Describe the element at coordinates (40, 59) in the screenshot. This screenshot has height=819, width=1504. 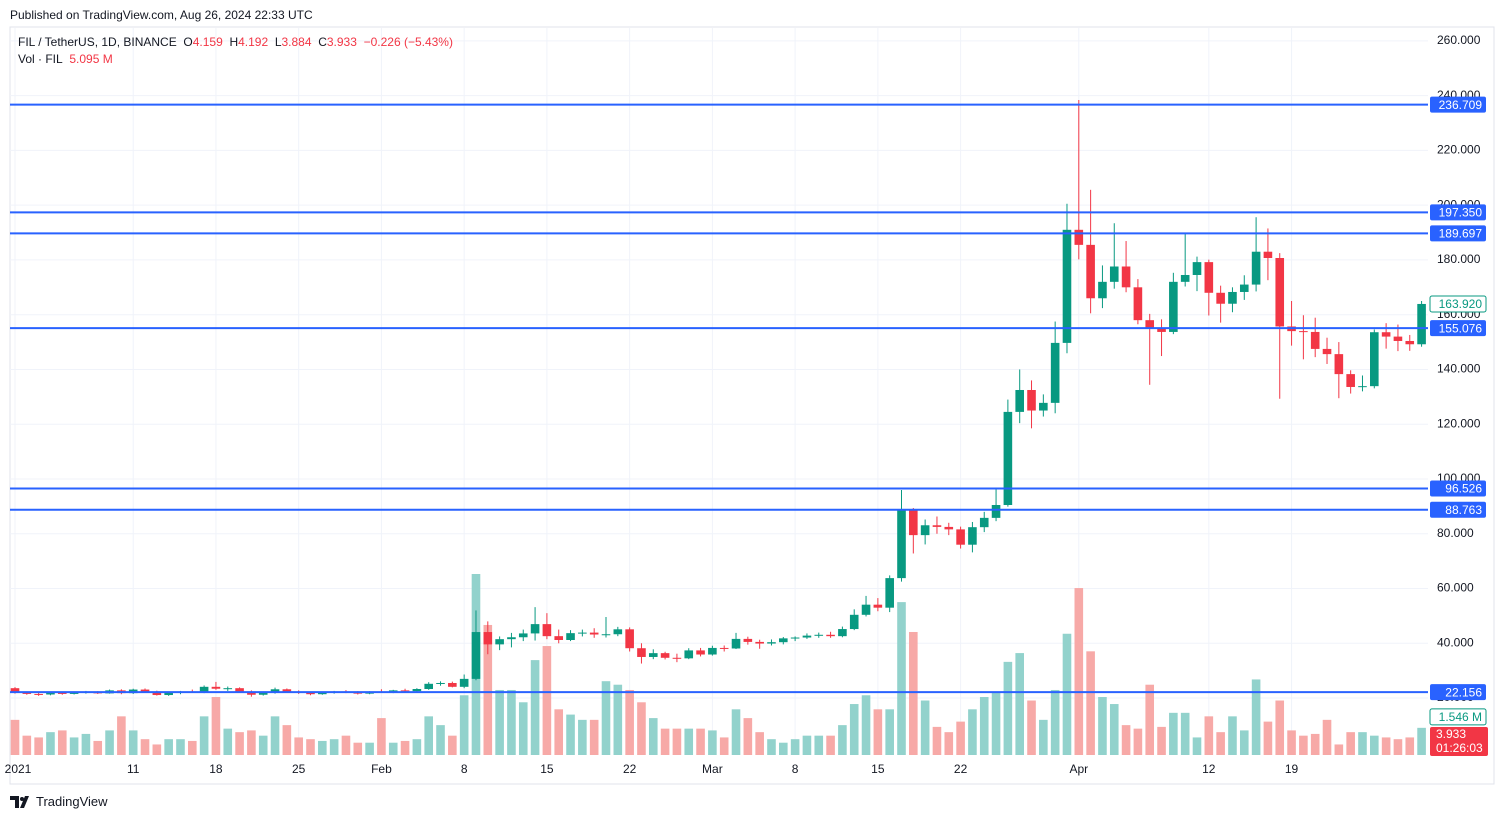
I see `vol-label: Vol · FIL` at that location.